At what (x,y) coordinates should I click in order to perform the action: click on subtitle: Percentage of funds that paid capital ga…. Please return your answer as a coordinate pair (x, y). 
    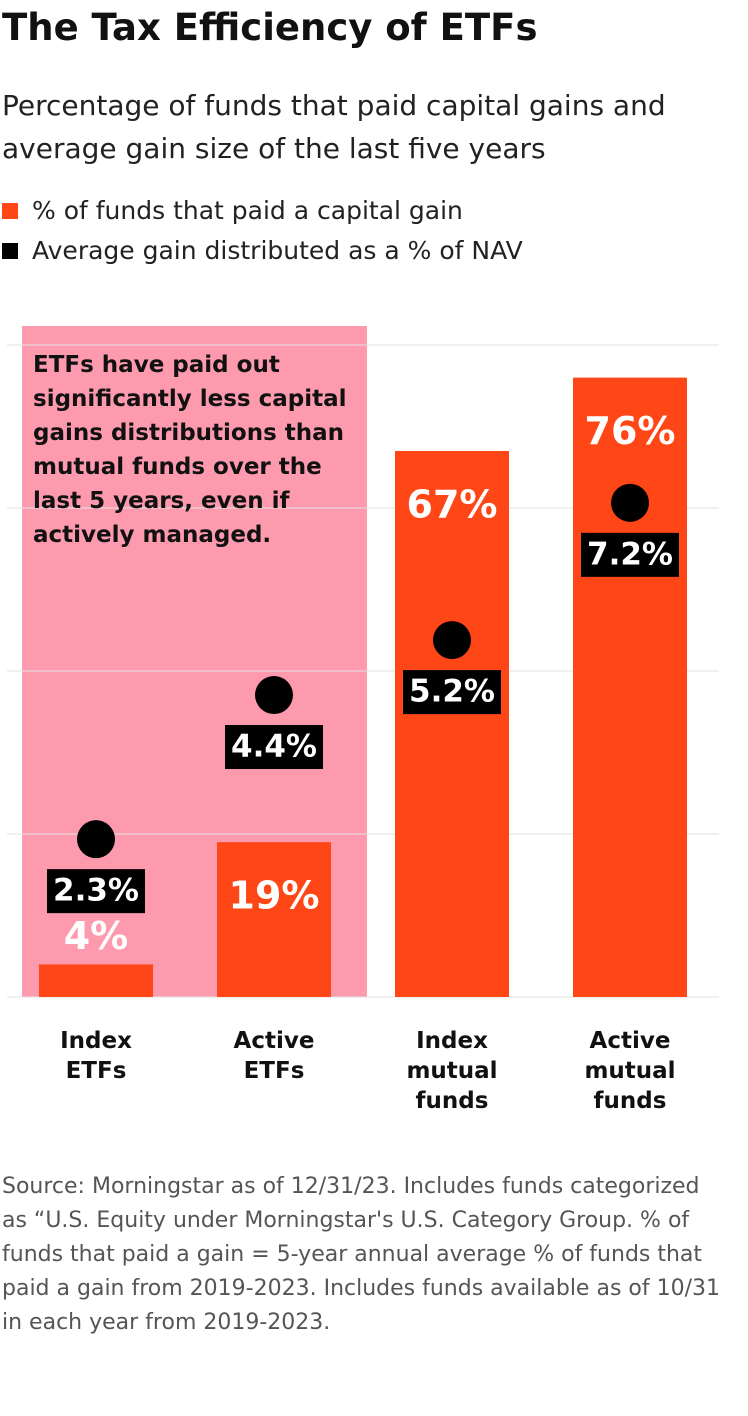
    Looking at the image, I should click on (334, 127).